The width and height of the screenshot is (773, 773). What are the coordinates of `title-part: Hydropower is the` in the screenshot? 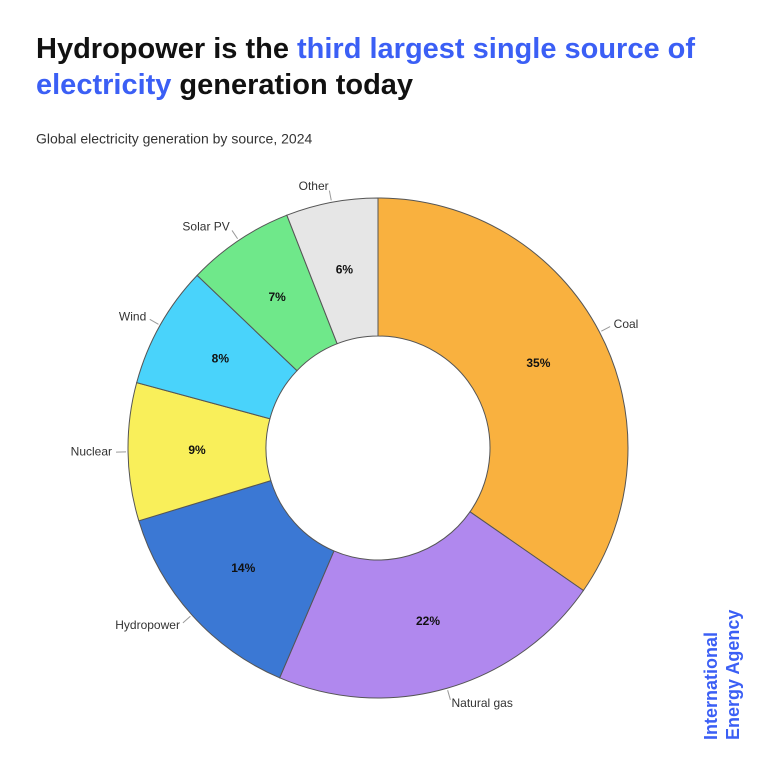 It's located at (162, 49).